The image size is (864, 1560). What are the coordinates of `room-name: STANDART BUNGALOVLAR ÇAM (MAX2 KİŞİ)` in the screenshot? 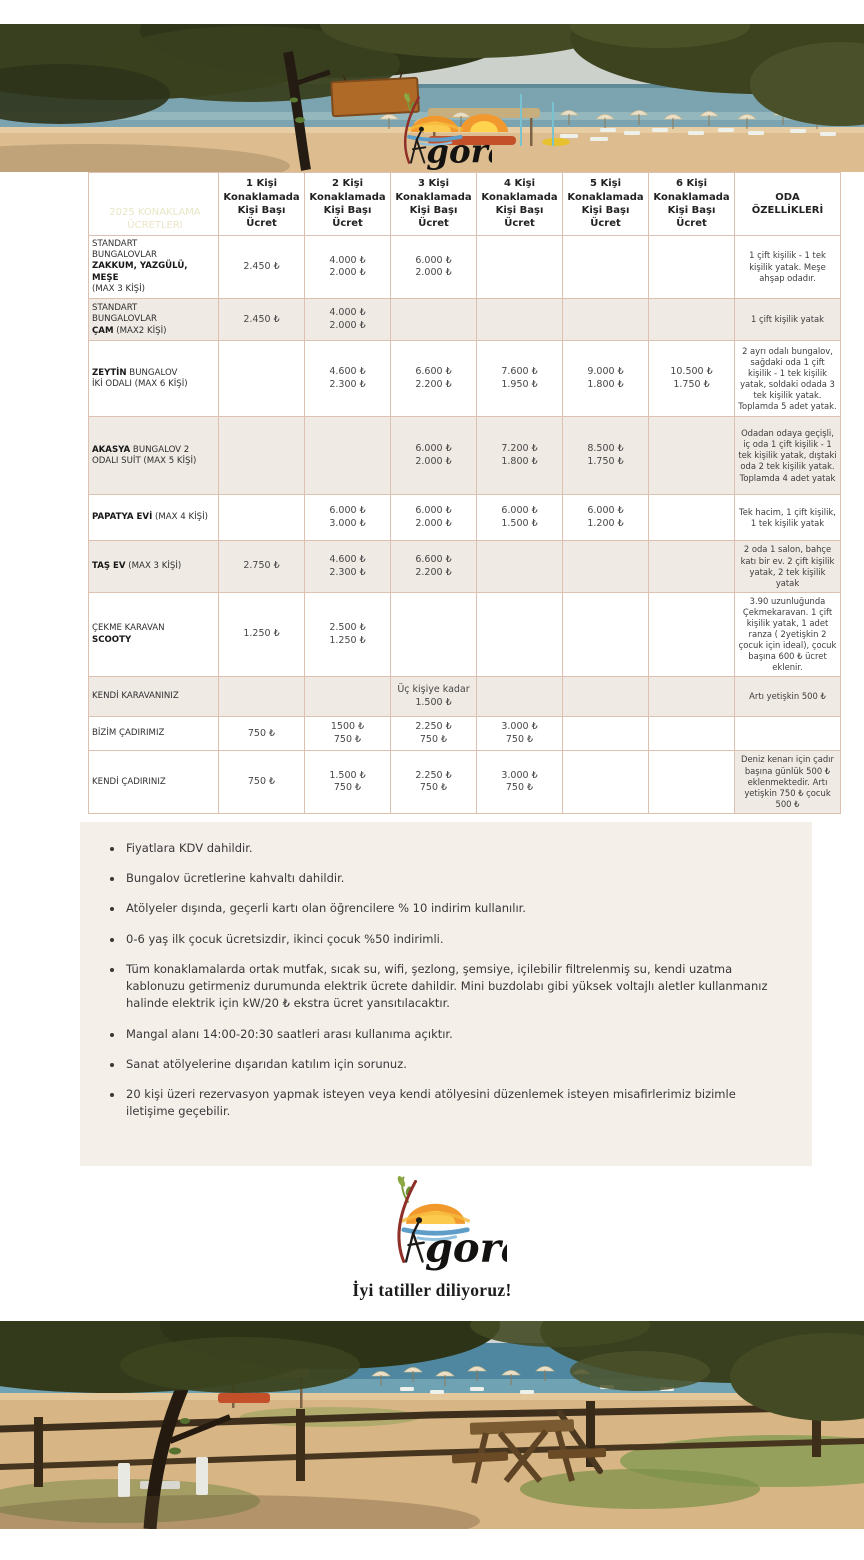 It's located at (153, 320).